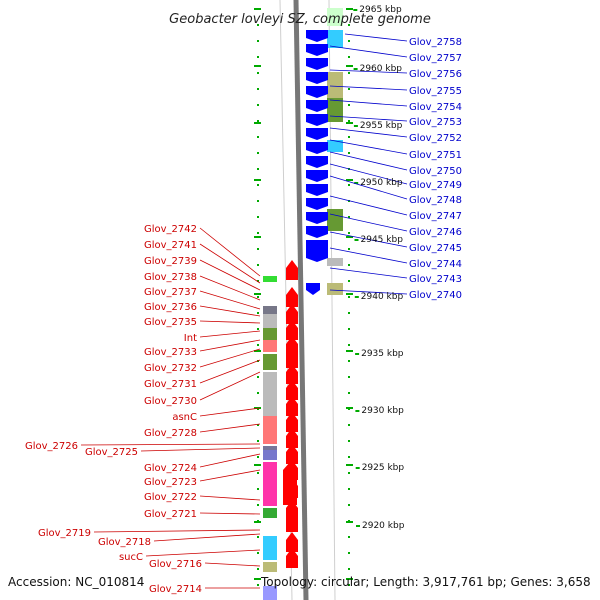  I want to click on reverse-gene-label: Glov_2753, so click(435, 122).